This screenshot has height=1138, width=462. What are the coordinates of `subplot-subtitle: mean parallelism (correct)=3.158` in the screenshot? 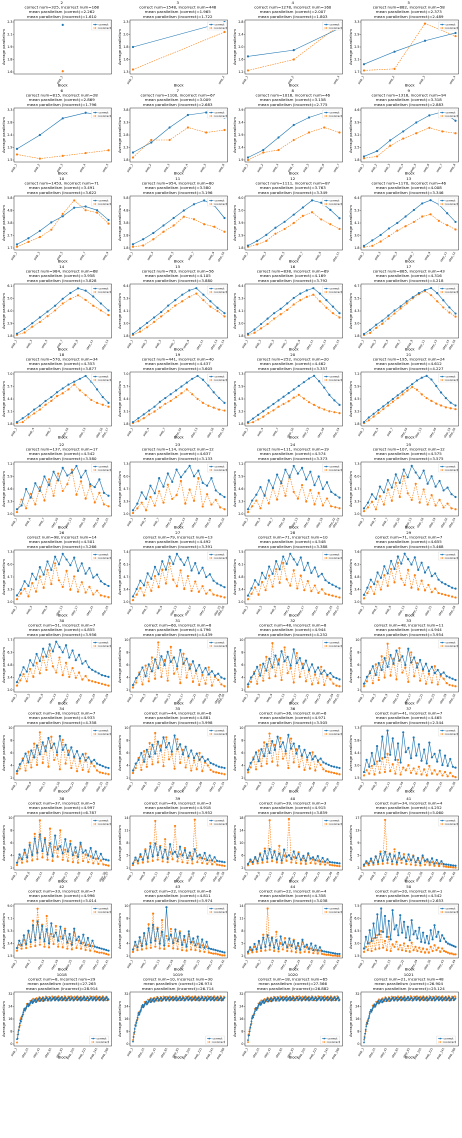 It's located at (293, 99).